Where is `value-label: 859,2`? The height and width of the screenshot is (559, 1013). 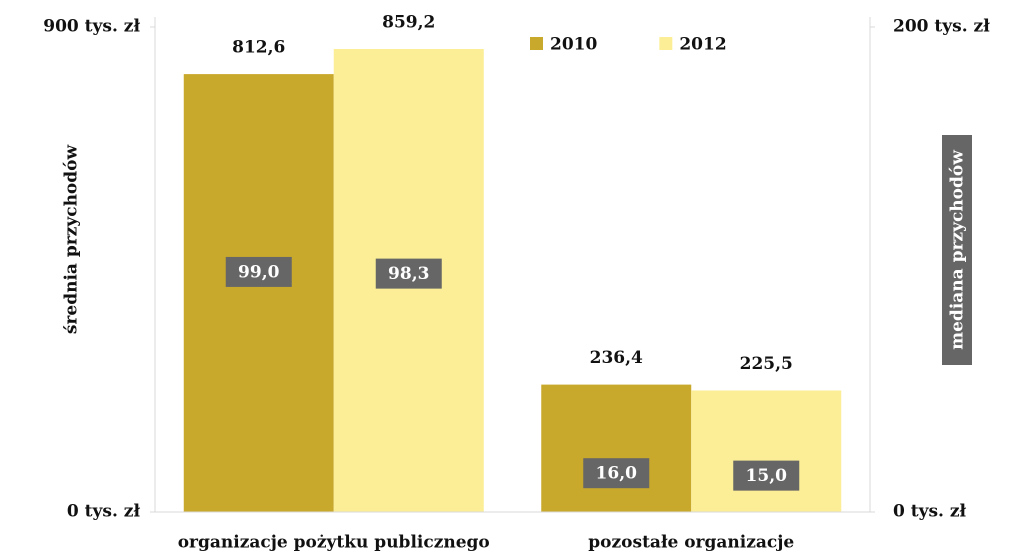
value-label: 859,2 is located at coordinates (408, 22).